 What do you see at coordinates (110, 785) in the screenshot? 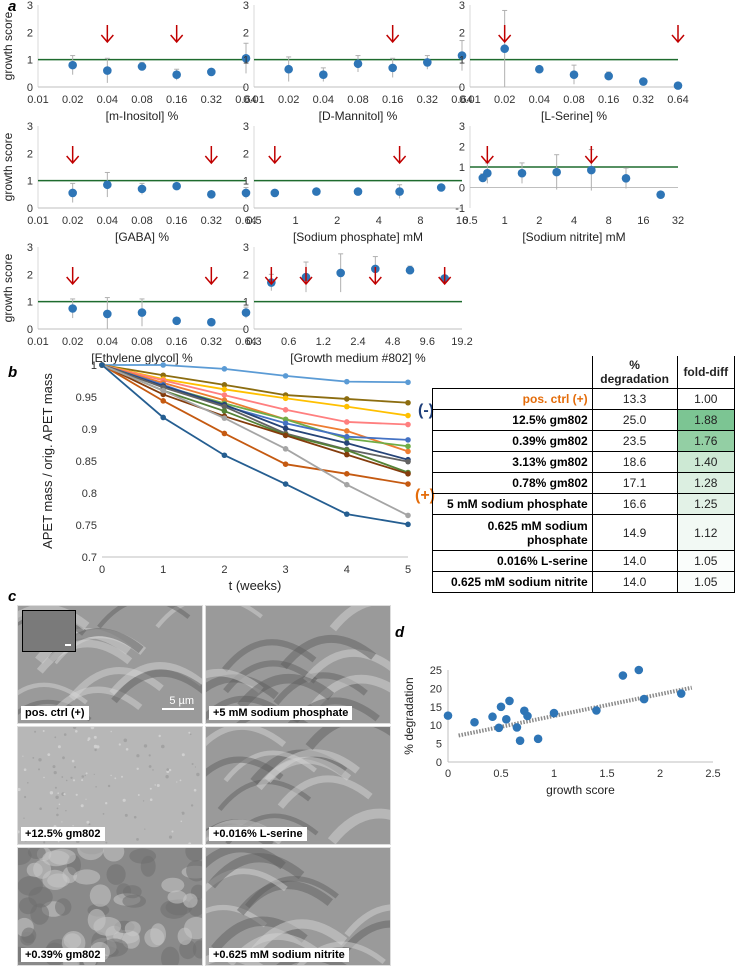
I see `sem-texture` at bounding box center [110, 785].